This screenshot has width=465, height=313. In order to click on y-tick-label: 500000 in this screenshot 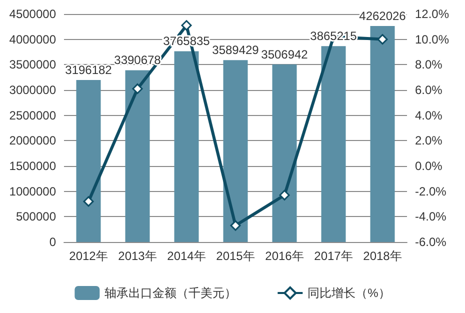, I will do `click(36, 217)`.